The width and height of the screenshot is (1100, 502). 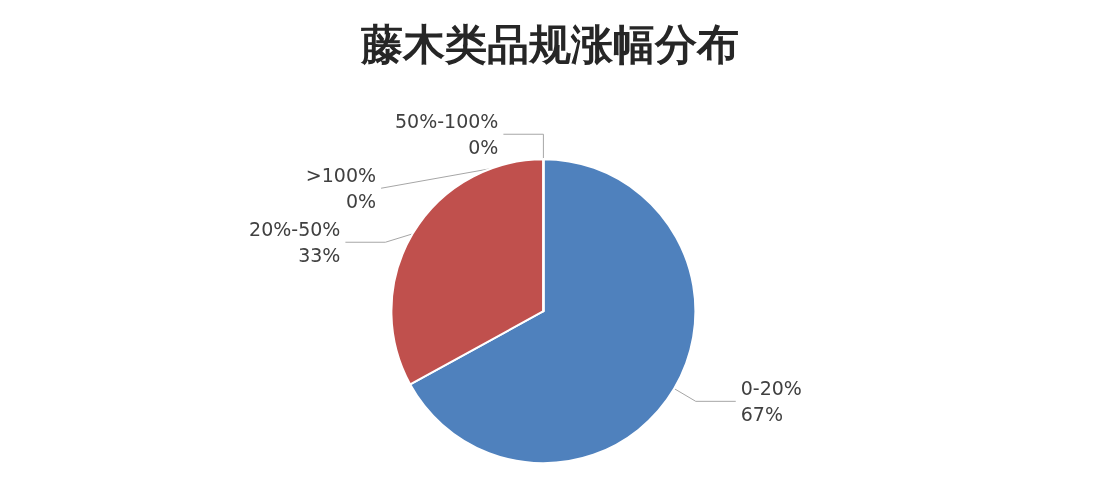 I want to click on slice-label: 0-20%, so click(x=771, y=388).